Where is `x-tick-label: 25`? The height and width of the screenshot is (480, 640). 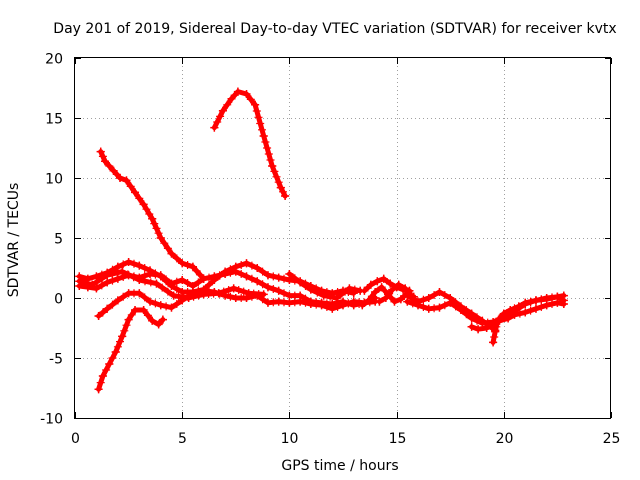 x-tick-label: 25 is located at coordinates (612, 439).